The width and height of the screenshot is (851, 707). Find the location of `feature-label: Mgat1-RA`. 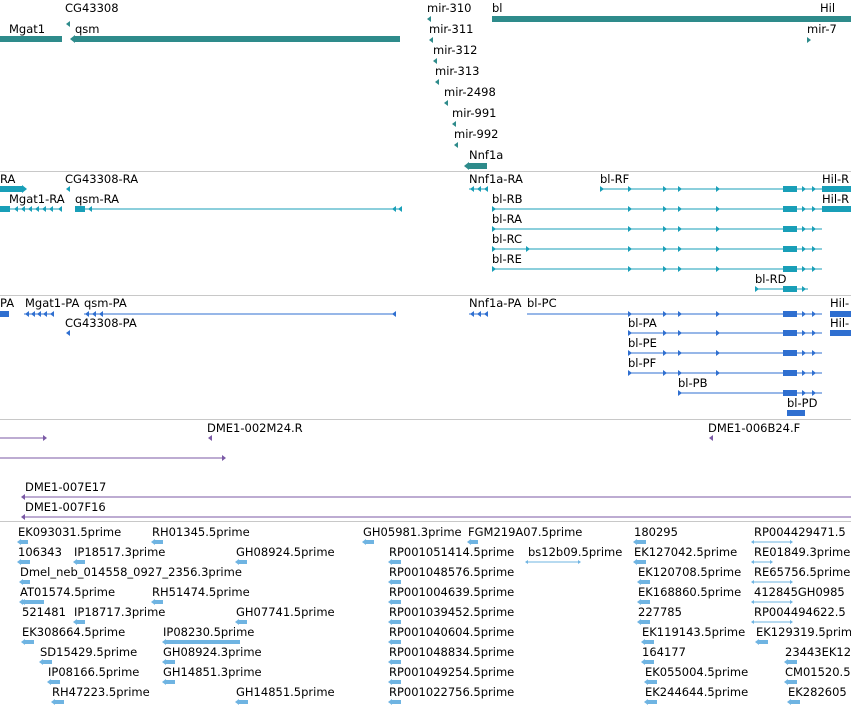

feature-label: Mgat1-RA is located at coordinates (37, 199).